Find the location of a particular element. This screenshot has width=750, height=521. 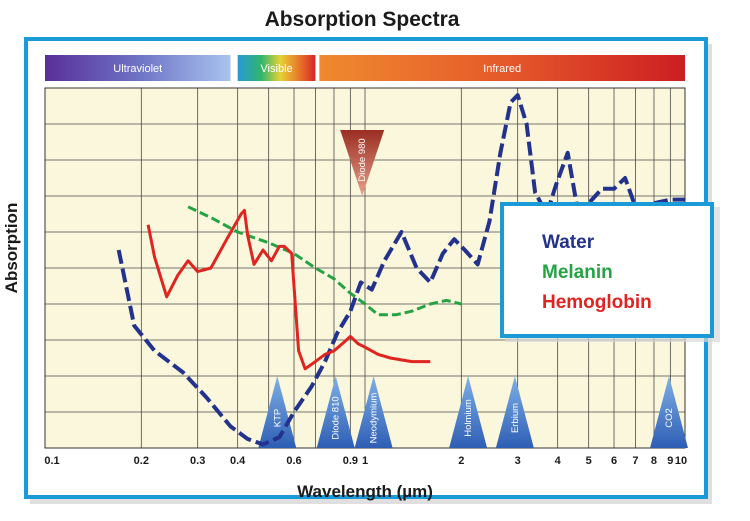

x-tick-label: 0.9 is located at coordinates (350, 461).